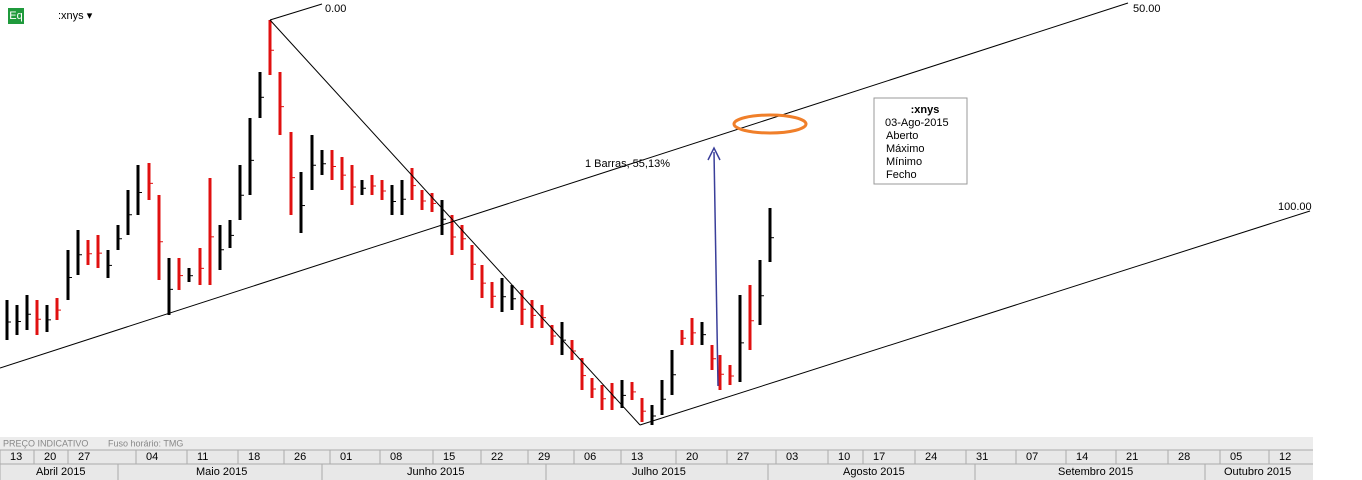  Describe the element at coordinates (436, 472) in the screenshot. I see `month-label: Junho 2015` at that location.